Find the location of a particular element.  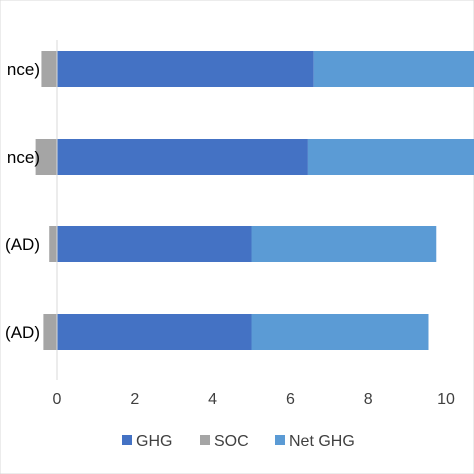

legend-label: Net GHG is located at coordinates (322, 441).